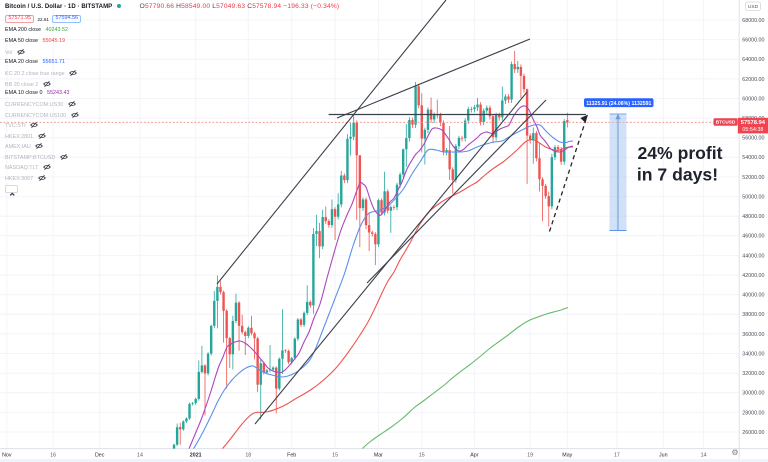 The width and height of the screenshot is (768, 462). I want to click on svg-text: in 7 days!, so click(677, 174).